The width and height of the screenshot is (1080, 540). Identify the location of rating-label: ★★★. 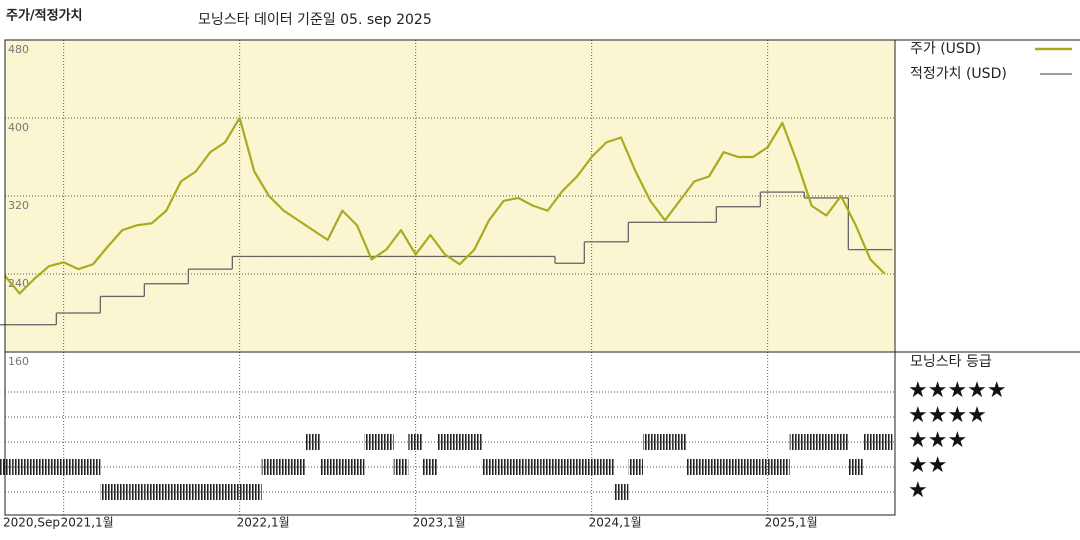
(937, 440).